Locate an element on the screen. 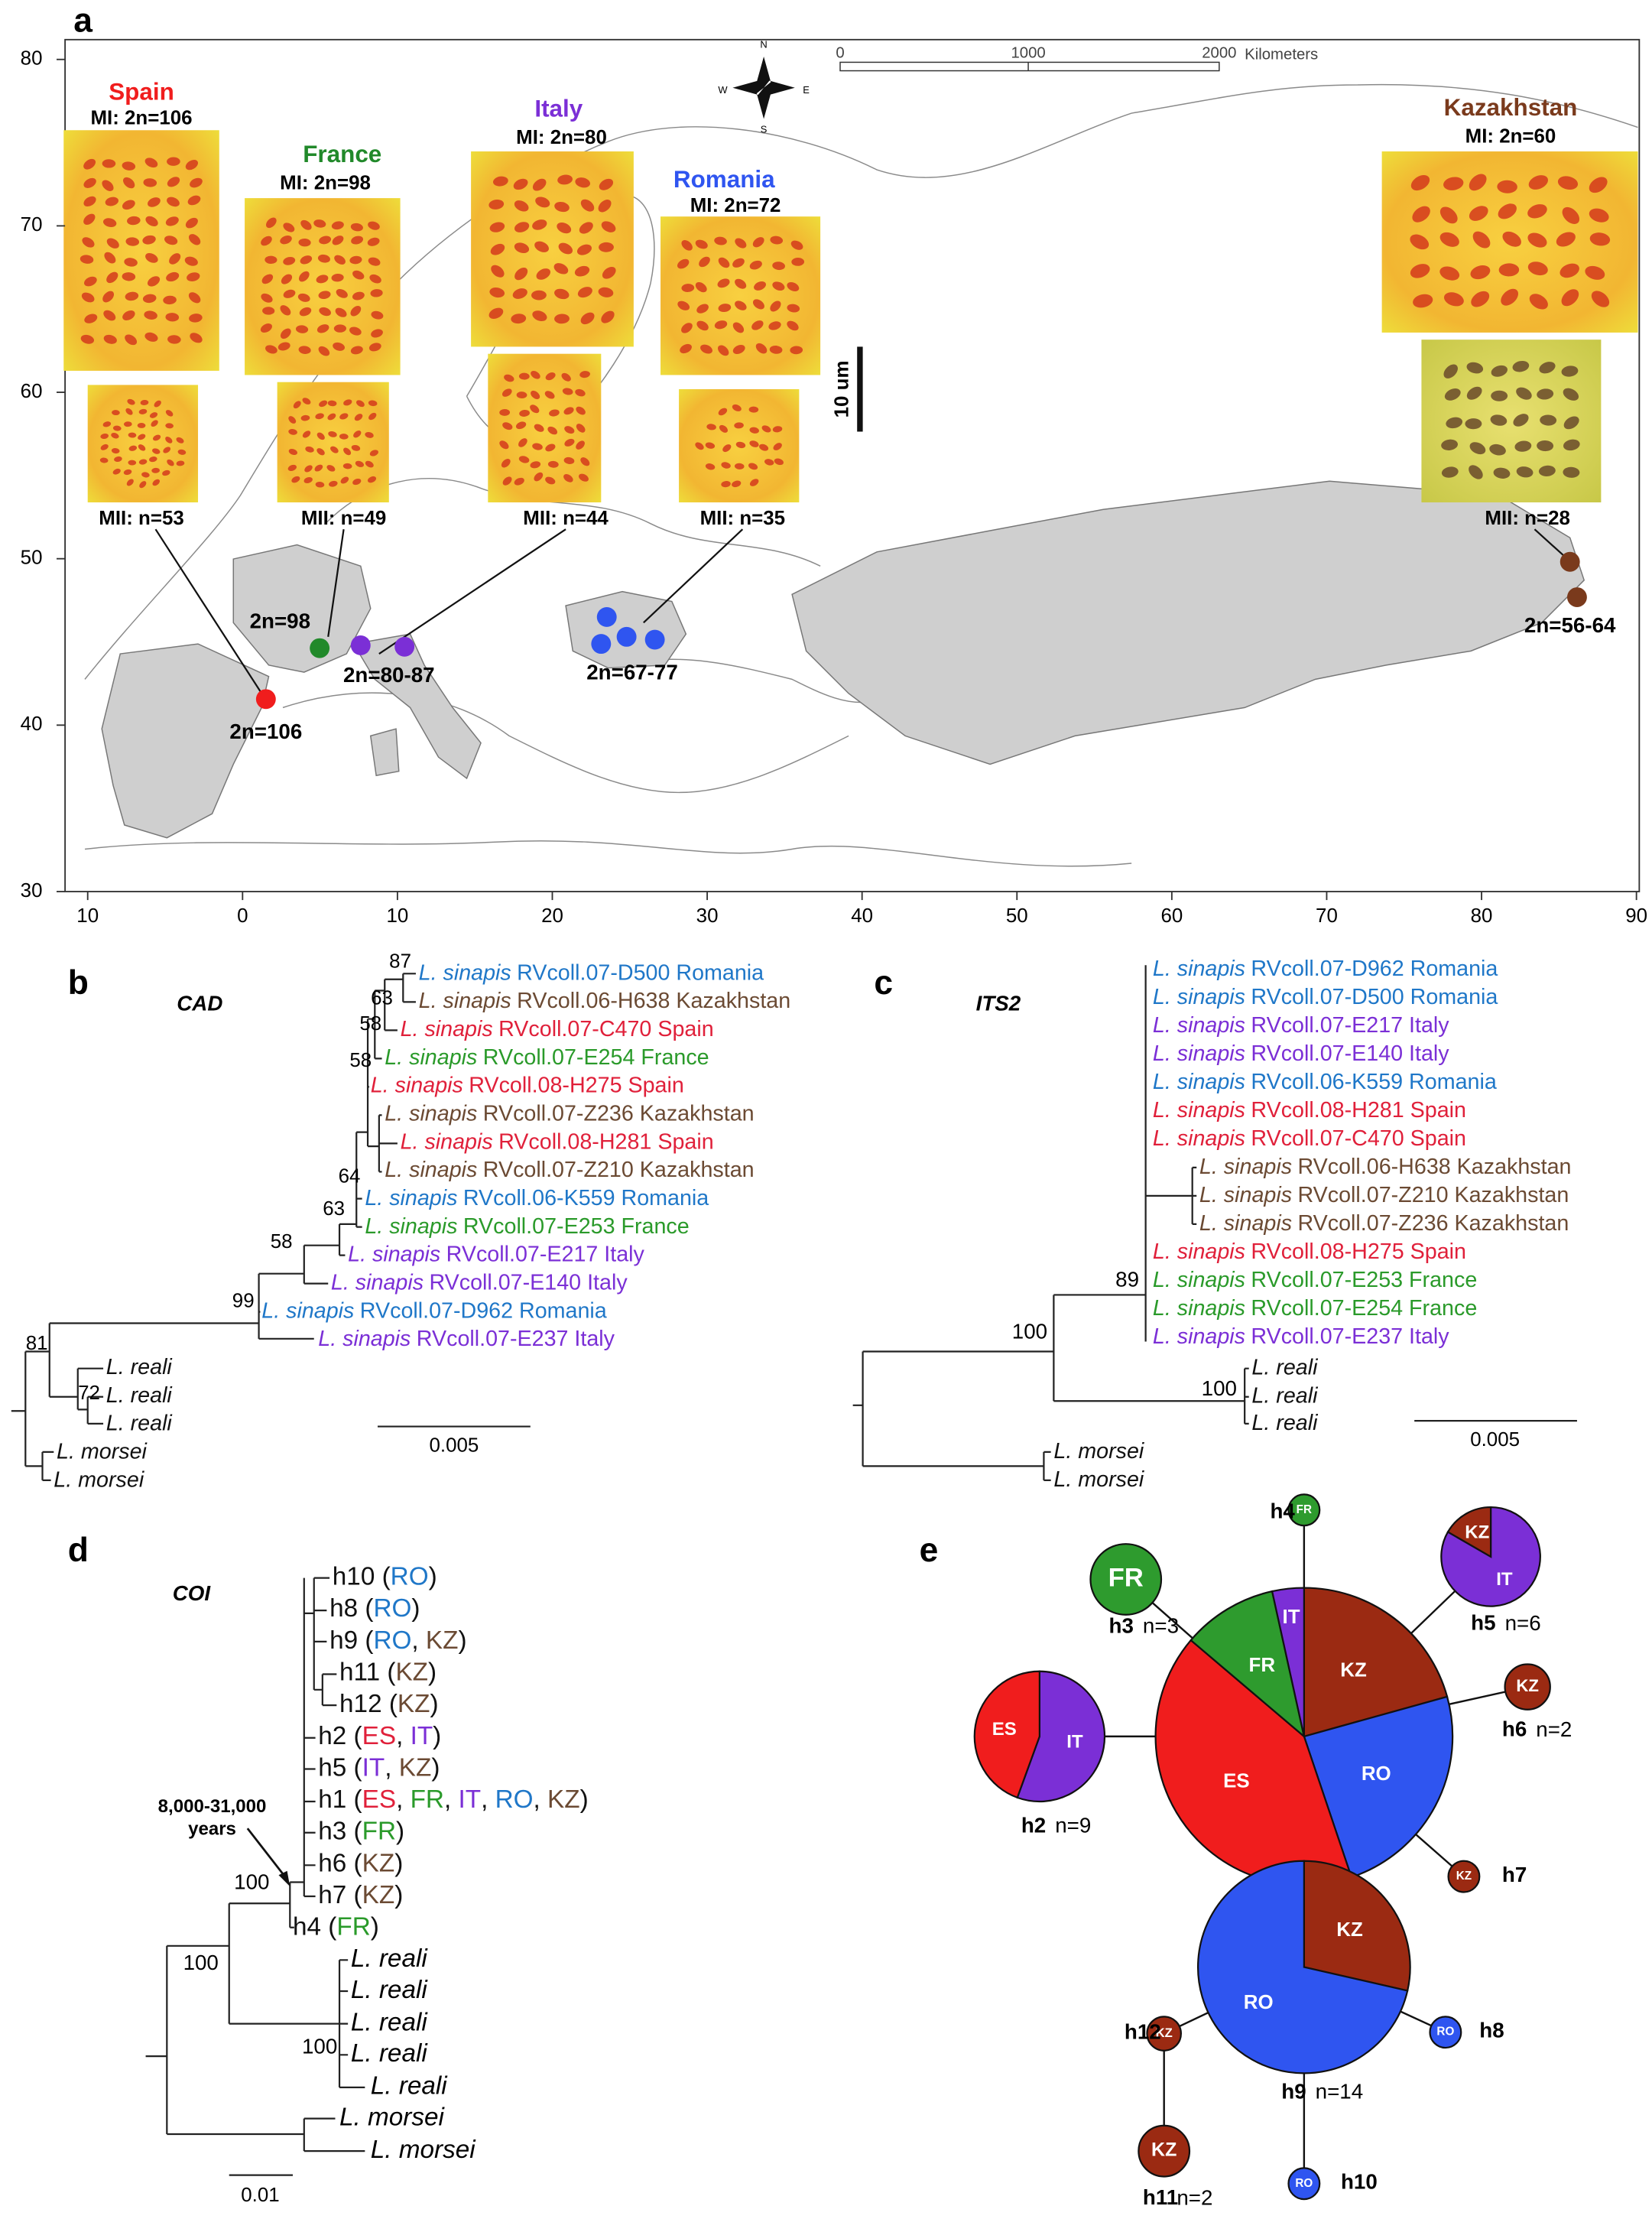 Image resolution: width=1652 pixels, height=2219 pixels. support-value: 99 is located at coordinates (243, 1301).